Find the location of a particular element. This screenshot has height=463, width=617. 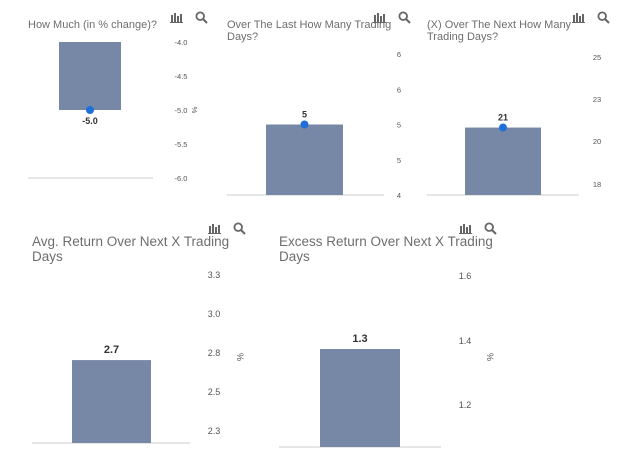

y-tick-label: 2.8 is located at coordinates (214, 353).